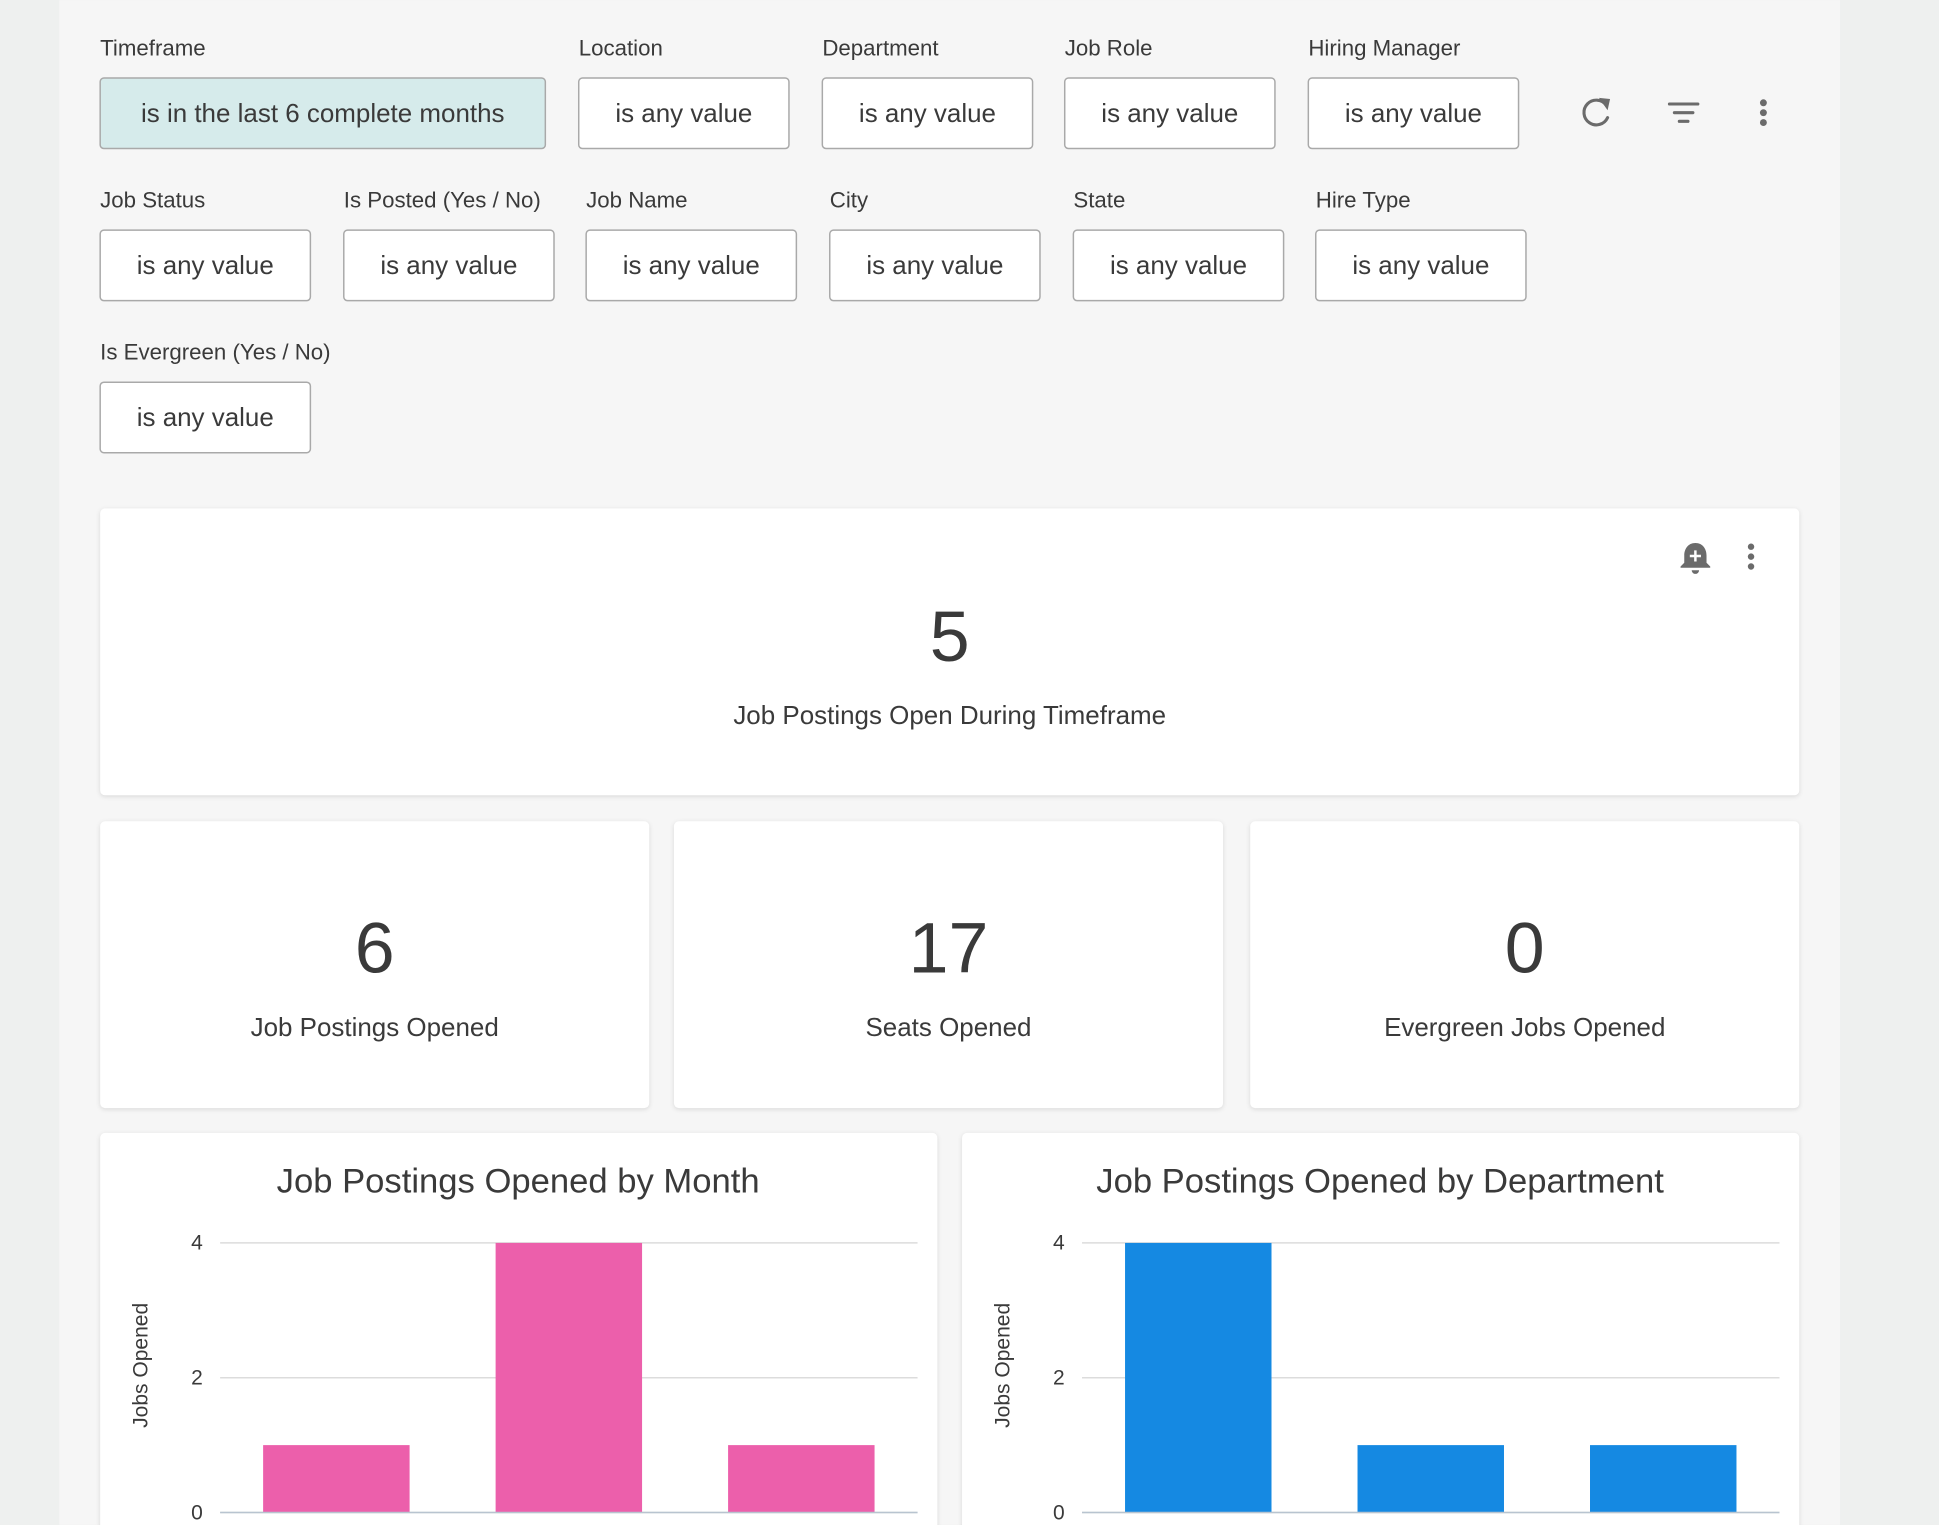 The width and height of the screenshot is (1939, 1525). What do you see at coordinates (1751, 556) in the screenshot?
I see `card-menu` at bounding box center [1751, 556].